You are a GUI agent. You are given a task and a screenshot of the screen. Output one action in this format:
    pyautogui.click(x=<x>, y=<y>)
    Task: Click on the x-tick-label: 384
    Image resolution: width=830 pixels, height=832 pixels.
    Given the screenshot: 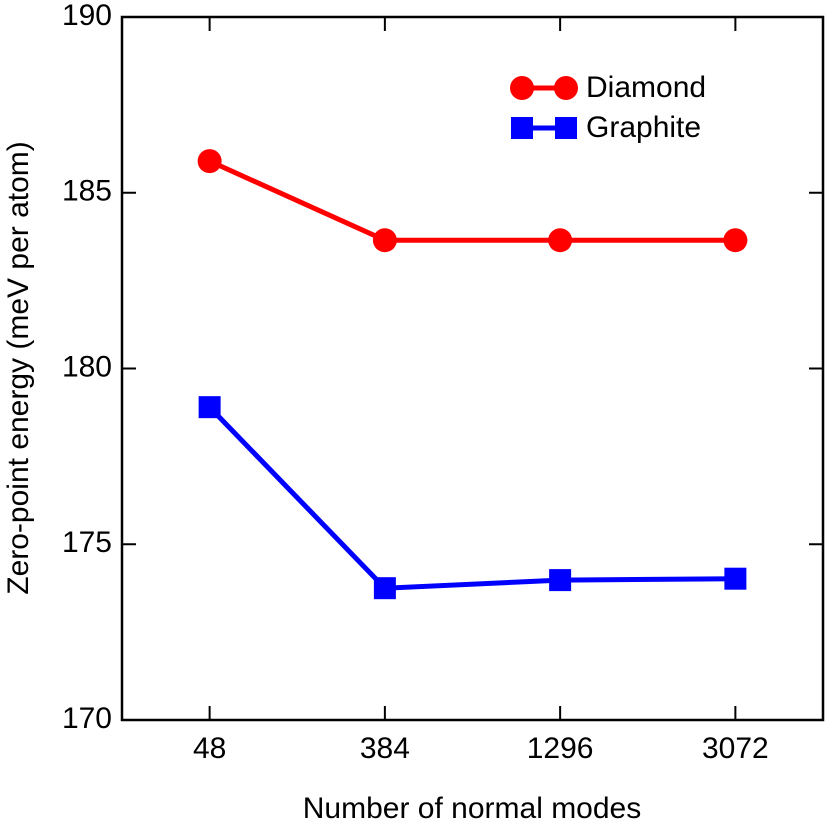 What is the action you would take?
    pyautogui.click(x=385, y=748)
    